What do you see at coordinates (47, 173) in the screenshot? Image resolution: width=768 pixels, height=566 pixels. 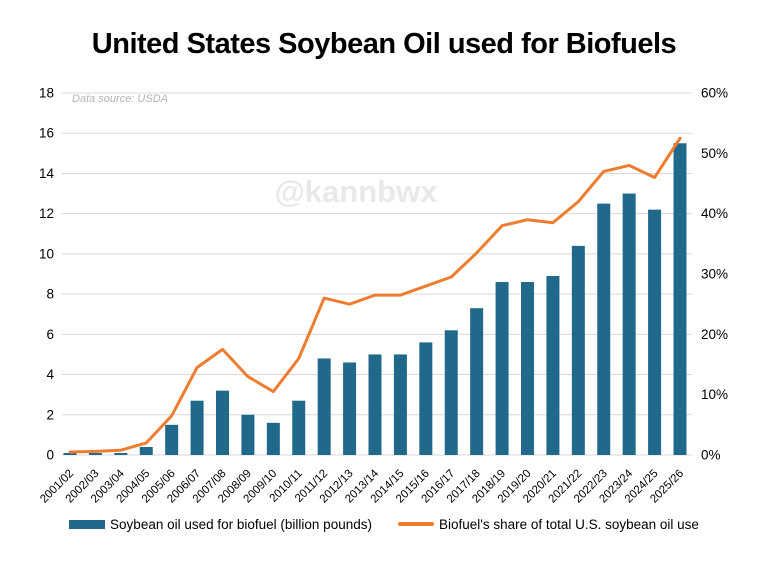 I see `svg-text: 14` at bounding box center [47, 173].